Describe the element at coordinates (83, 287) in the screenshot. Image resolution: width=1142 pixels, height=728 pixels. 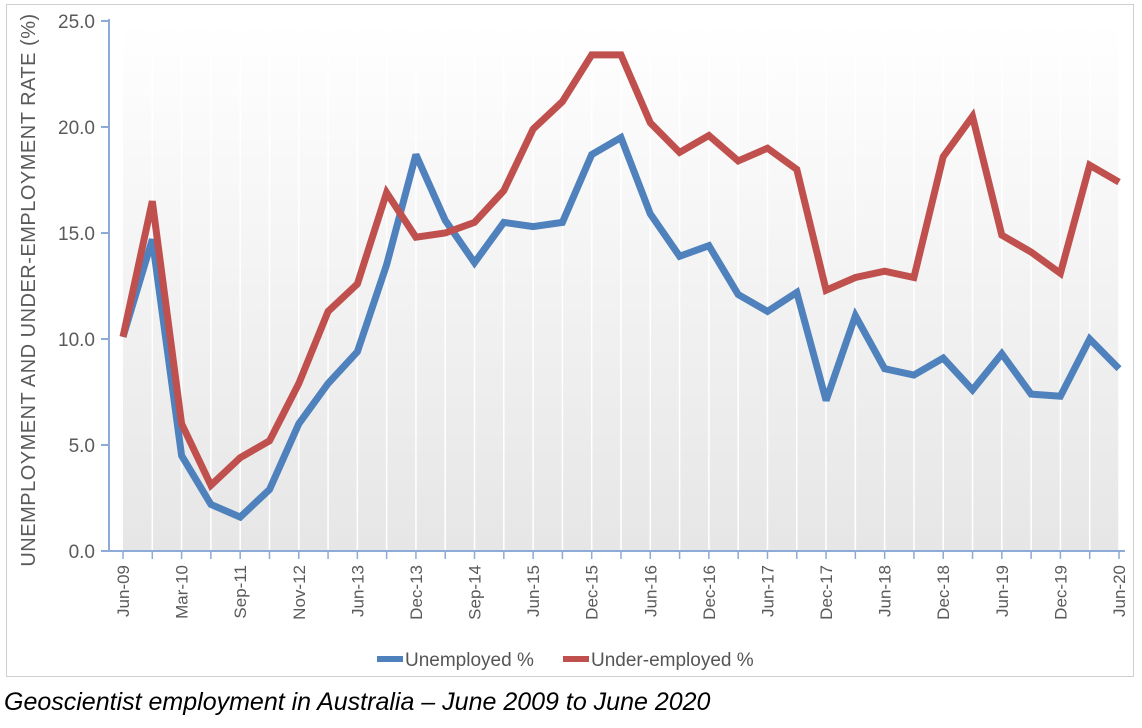
I see `y-axis-ticks: 0.0 5.0 10.0 15.0 20.0 25.0` at that location.